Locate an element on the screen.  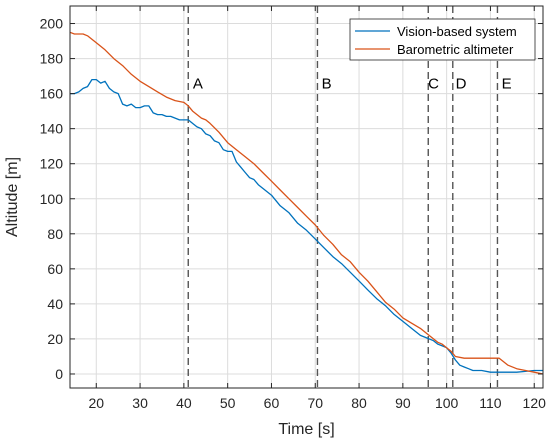
legend: Vision-based system Barometric altimeter is located at coordinates (442, 39).